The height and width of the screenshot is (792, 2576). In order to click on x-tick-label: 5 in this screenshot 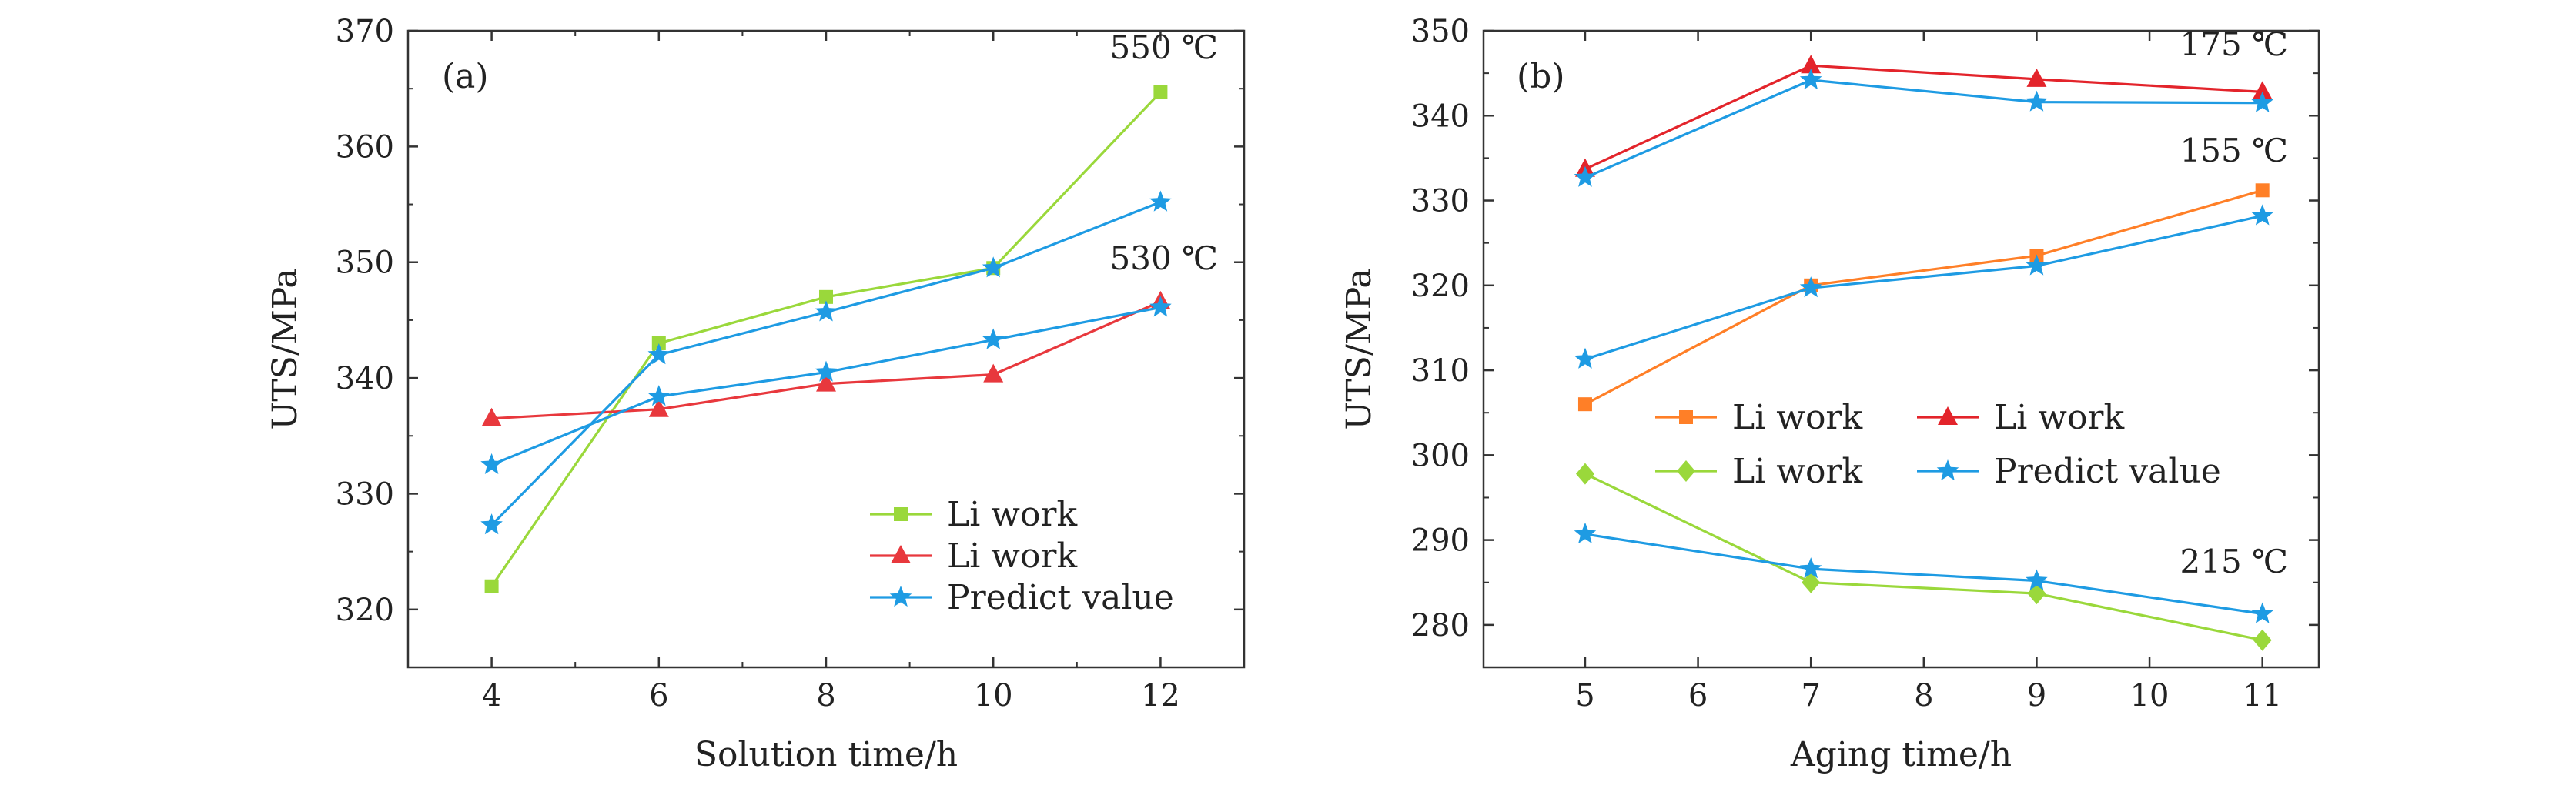, I will do `click(1585, 695)`.